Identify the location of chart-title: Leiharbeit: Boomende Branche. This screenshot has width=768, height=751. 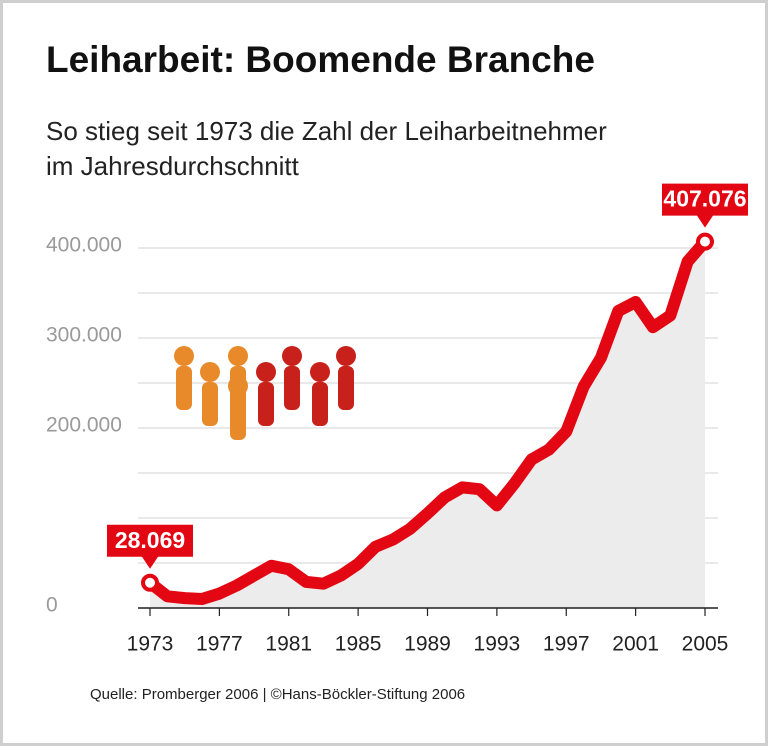
(320, 59).